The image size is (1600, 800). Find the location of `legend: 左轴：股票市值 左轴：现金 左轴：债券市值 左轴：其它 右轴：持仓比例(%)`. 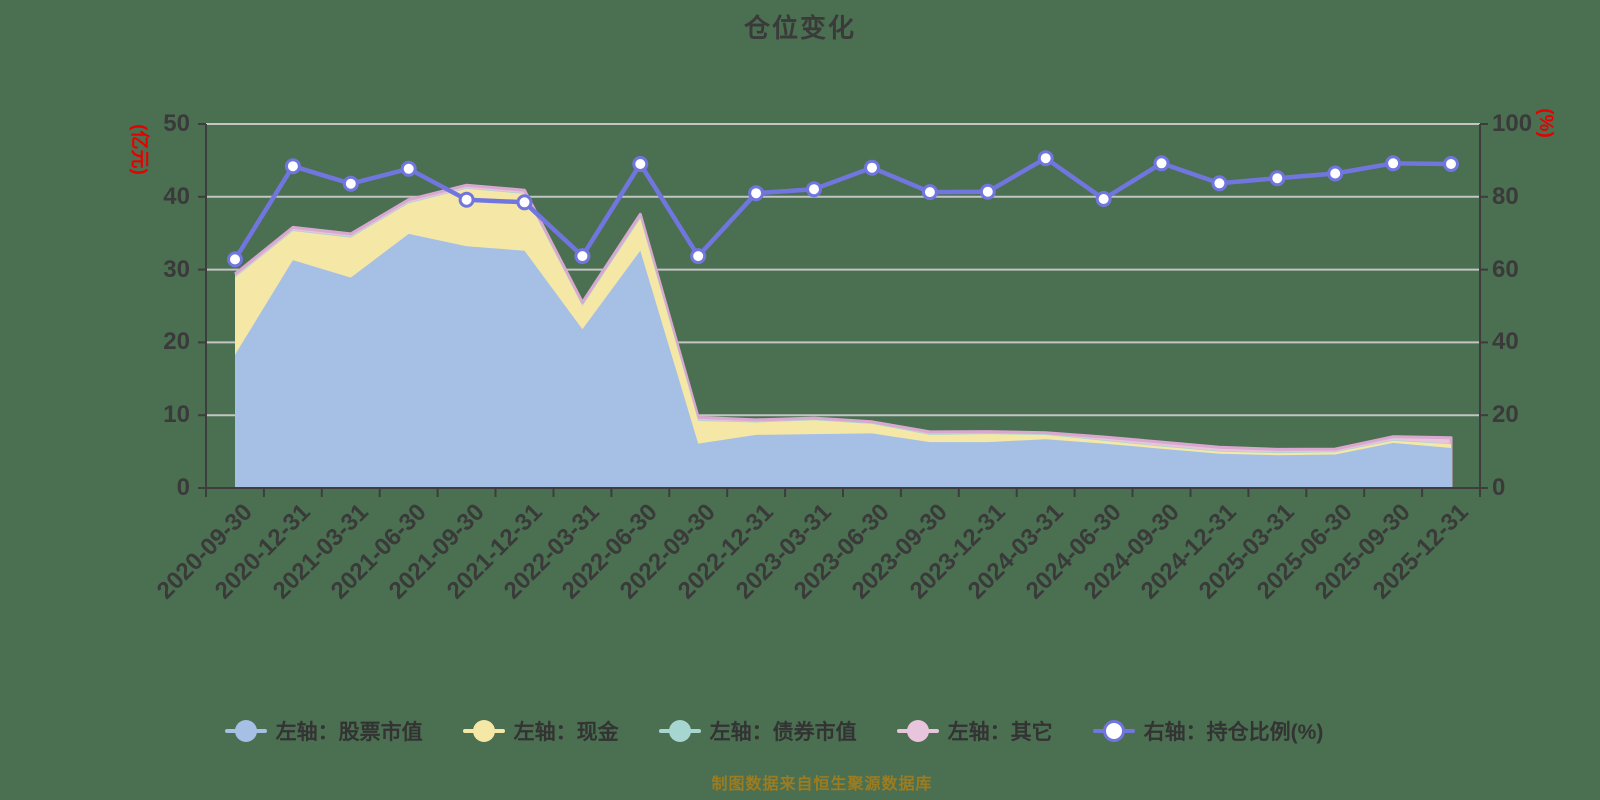

legend: 左轴：股票市值 左轴：现金 左轴：债券市值 左轴：其它 右轴：持仓比例(%) is located at coordinates (787, 731).